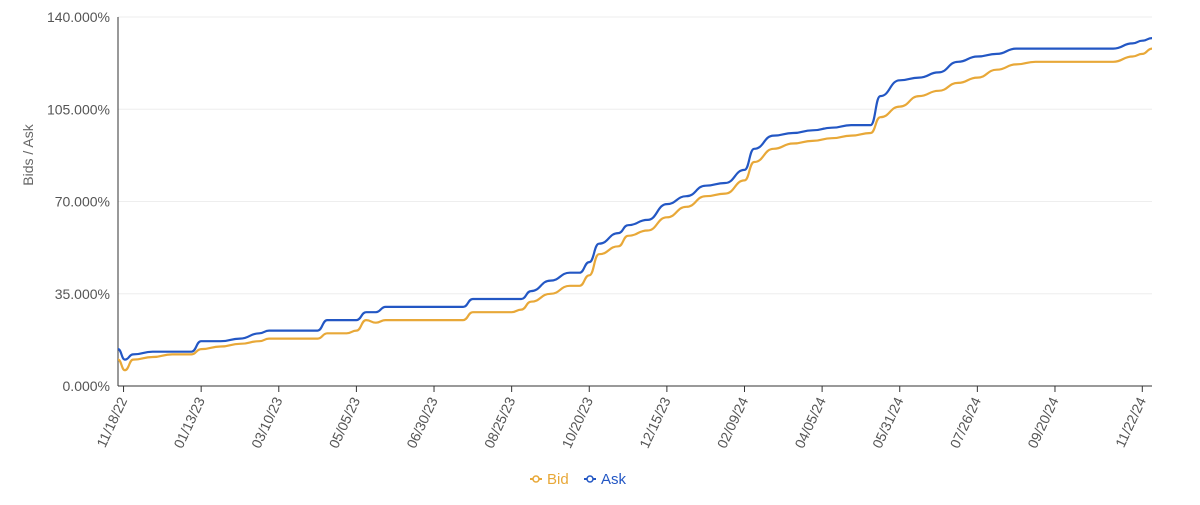 This screenshot has height=505, width=1200. I want to click on x-tick-label: 05/31/24, so click(888, 422).